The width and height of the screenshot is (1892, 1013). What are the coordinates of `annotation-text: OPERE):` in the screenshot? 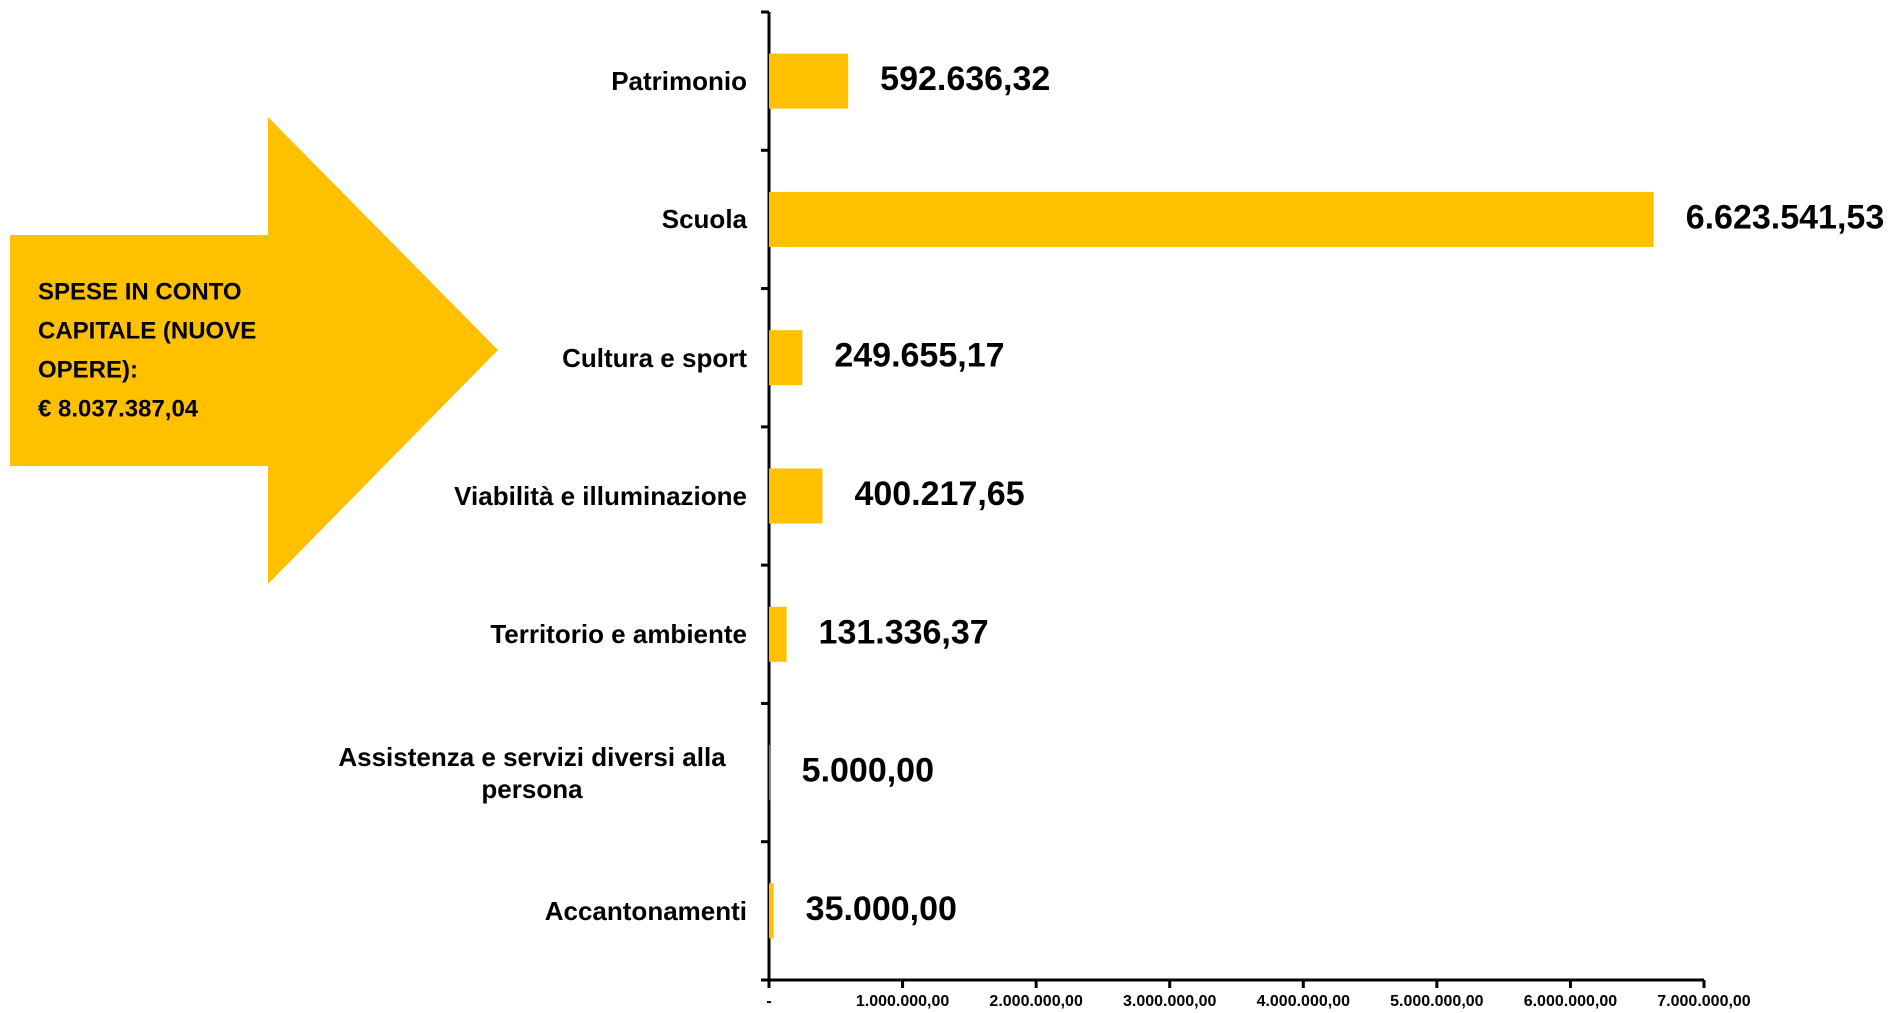 It's located at (88, 369).